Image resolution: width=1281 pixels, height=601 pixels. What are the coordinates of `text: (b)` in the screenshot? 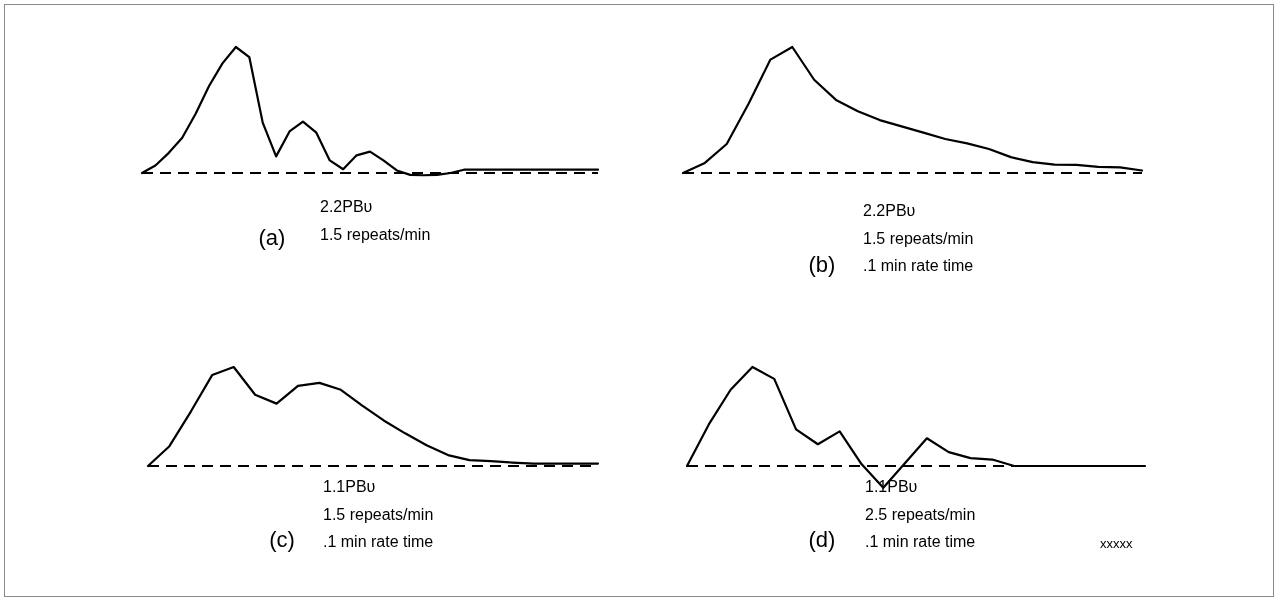 It's located at (822, 264).